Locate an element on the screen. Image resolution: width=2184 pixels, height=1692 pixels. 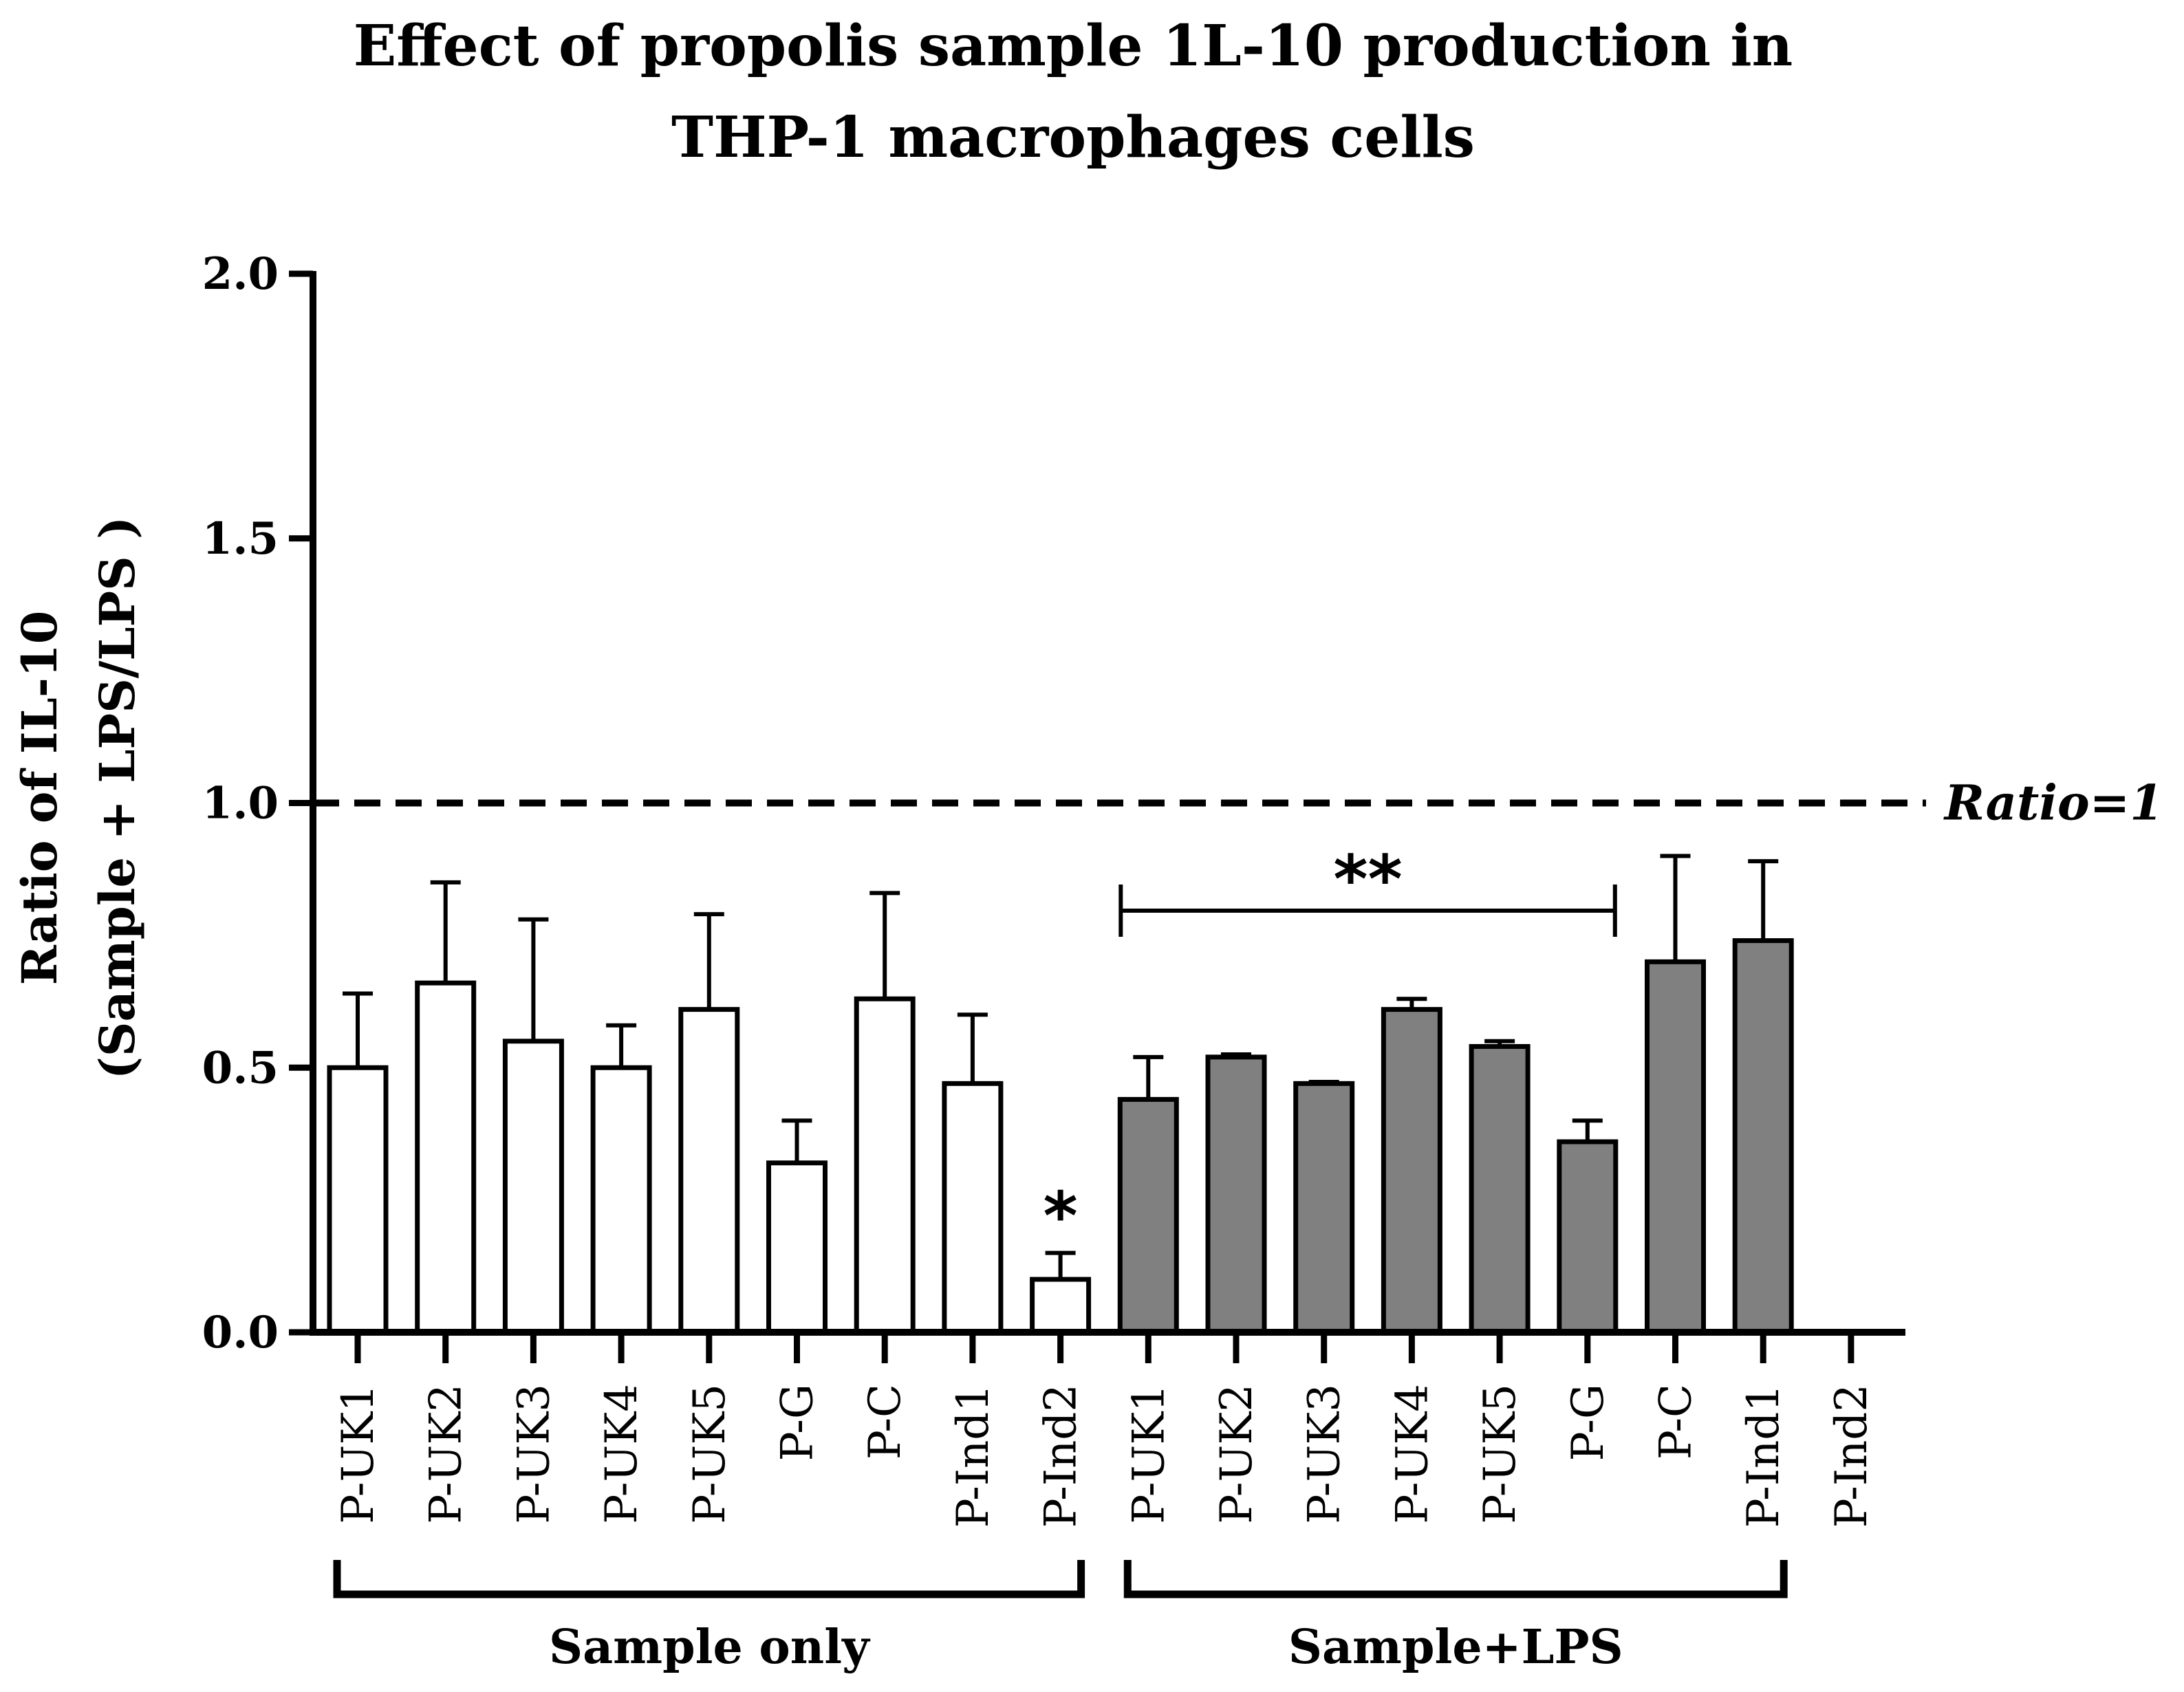
y-axis-label-line-1: Ratio of IL-10 is located at coordinates (39, 798).